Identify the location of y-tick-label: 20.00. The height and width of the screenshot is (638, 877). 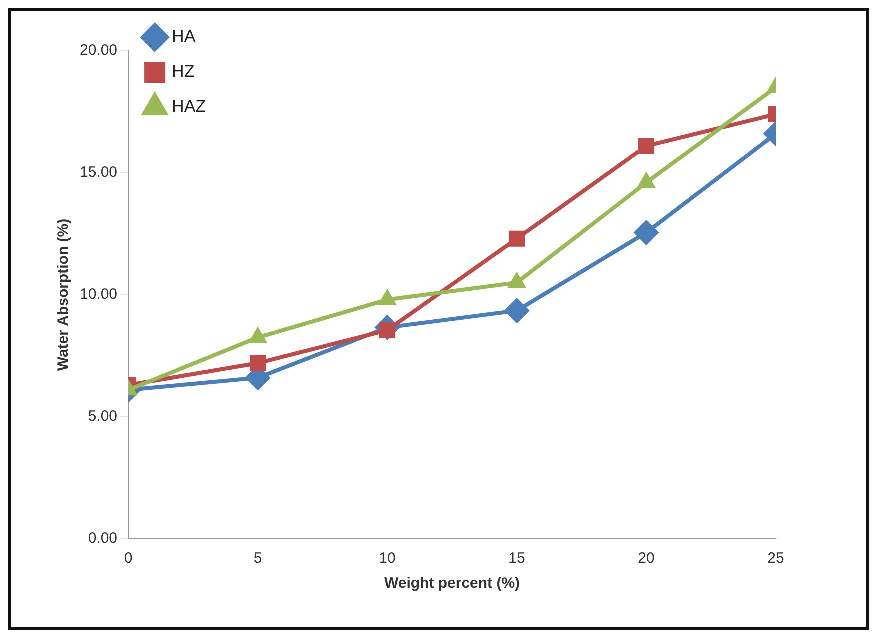
(99, 51).